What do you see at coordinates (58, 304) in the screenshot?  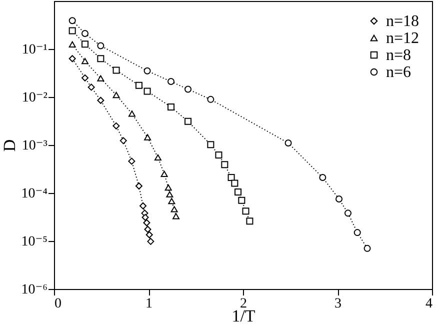 I see `x-tick-label: 0` at bounding box center [58, 304].